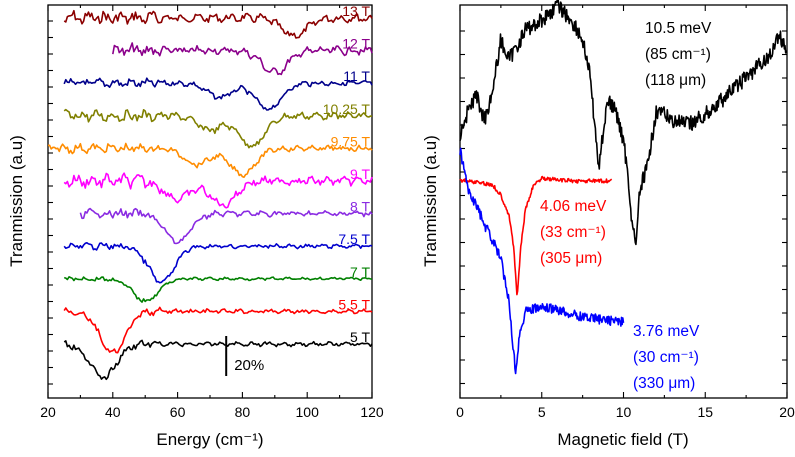 The width and height of the screenshot is (795, 457). What do you see at coordinates (542, 412) in the screenshot?
I see `right-x-tick-label: 5` at bounding box center [542, 412].